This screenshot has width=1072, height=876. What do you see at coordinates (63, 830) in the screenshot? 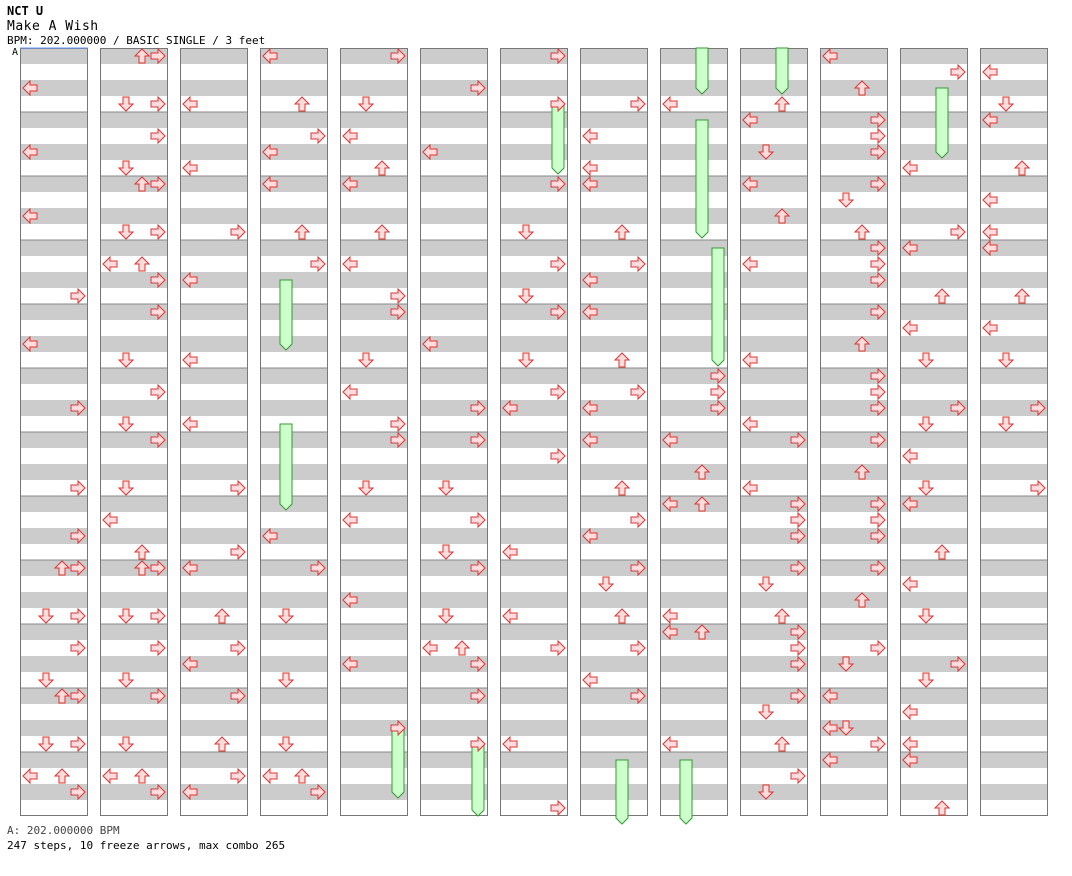
I see `bpm-legend: A: 202.000000 BPM` at bounding box center [63, 830].